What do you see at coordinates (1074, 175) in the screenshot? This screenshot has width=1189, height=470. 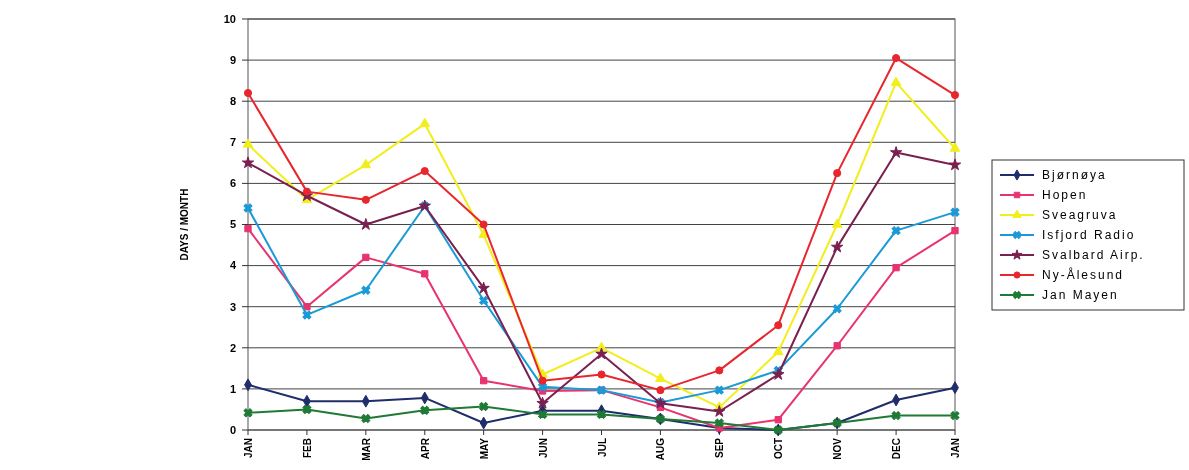 I see `legend-label: Bjørnøya` at bounding box center [1074, 175].